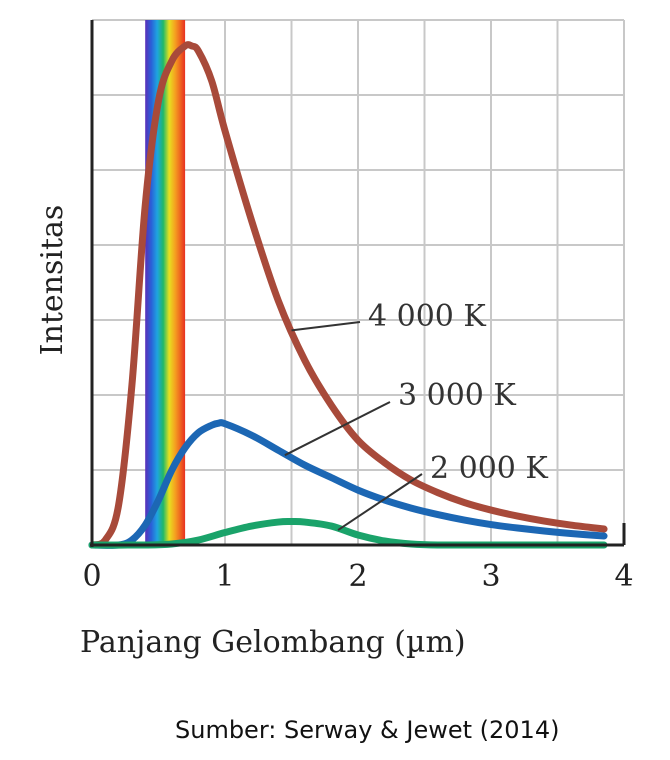 This screenshot has width=670, height=760. I want to click on series-label: 4 000 K, so click(427, 316).